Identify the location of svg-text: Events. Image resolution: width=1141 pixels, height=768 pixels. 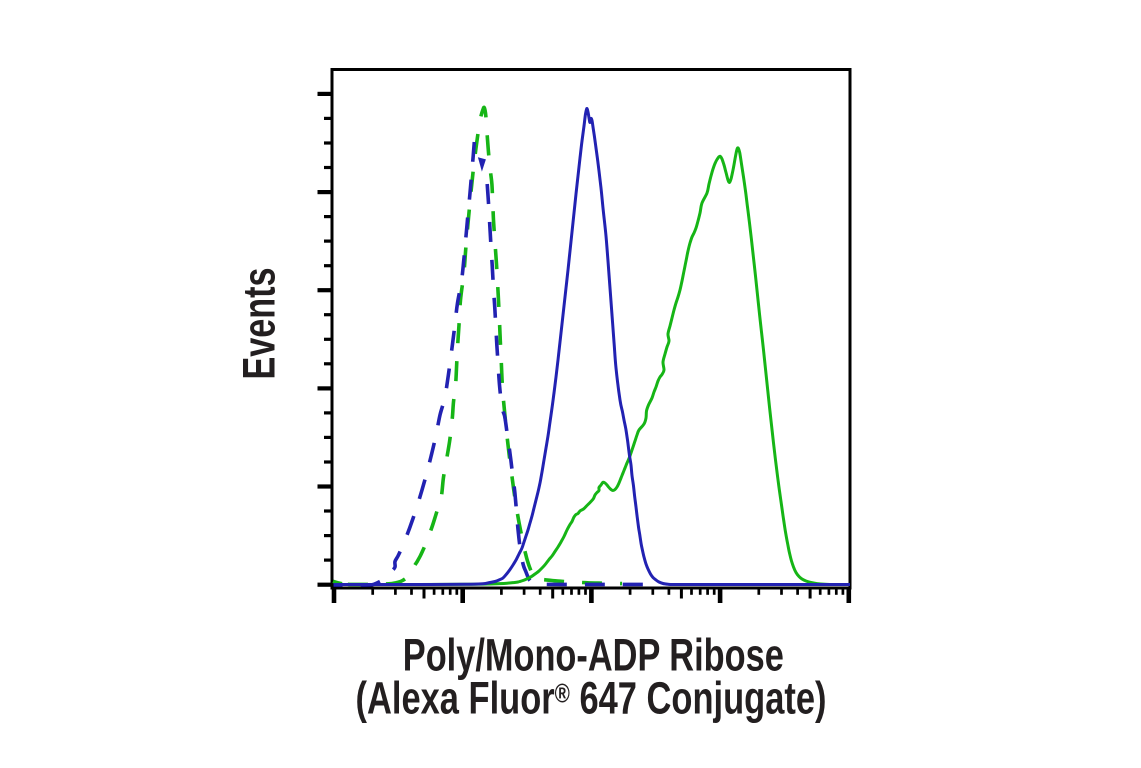
(259, 324).